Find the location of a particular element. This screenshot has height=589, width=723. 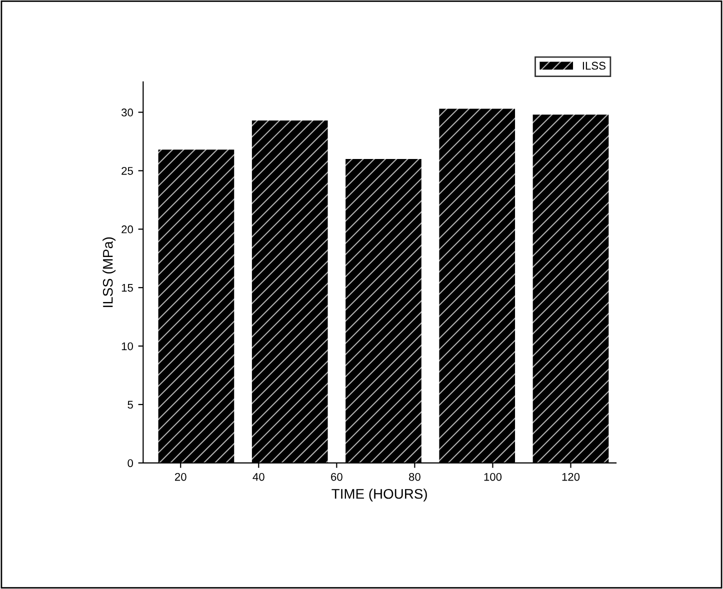

x-axis-title: TIME (HOURS) is located at coordinates (379, 495).